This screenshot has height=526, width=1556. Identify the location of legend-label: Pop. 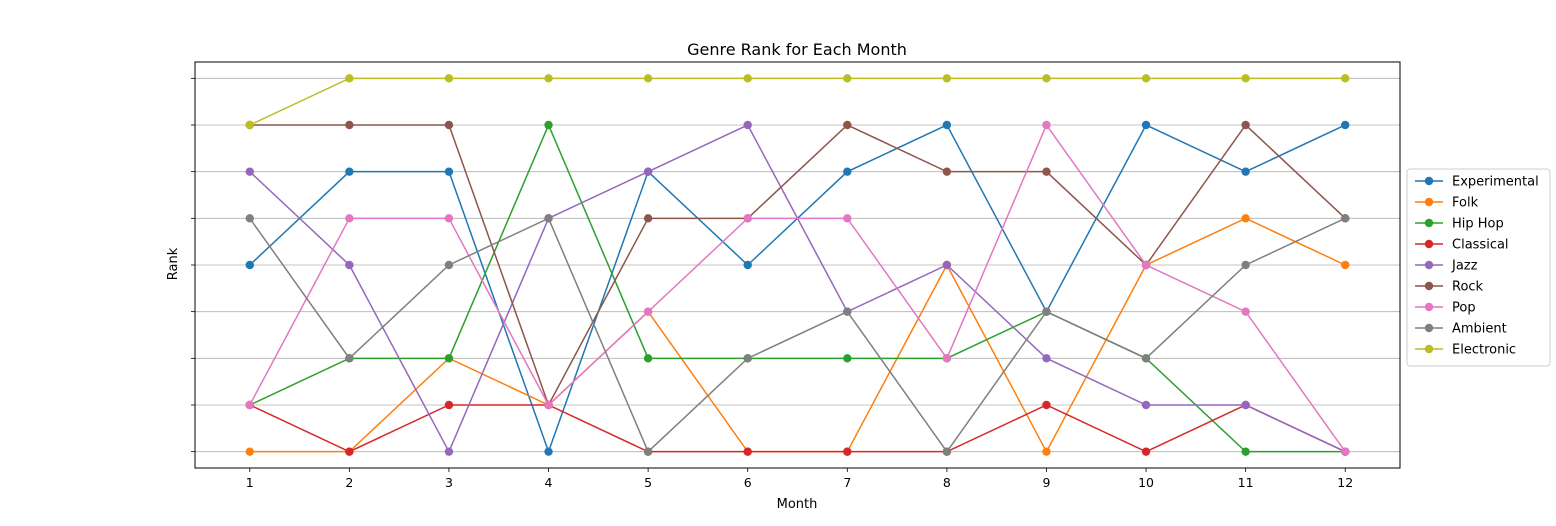
(1464, 308).